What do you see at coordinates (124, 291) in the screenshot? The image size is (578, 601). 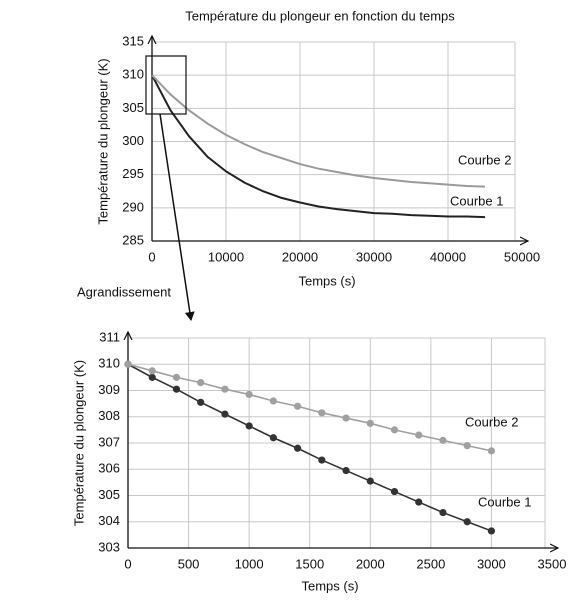 I see `annotation: Agrandissement` at bounding box center [124, 291].